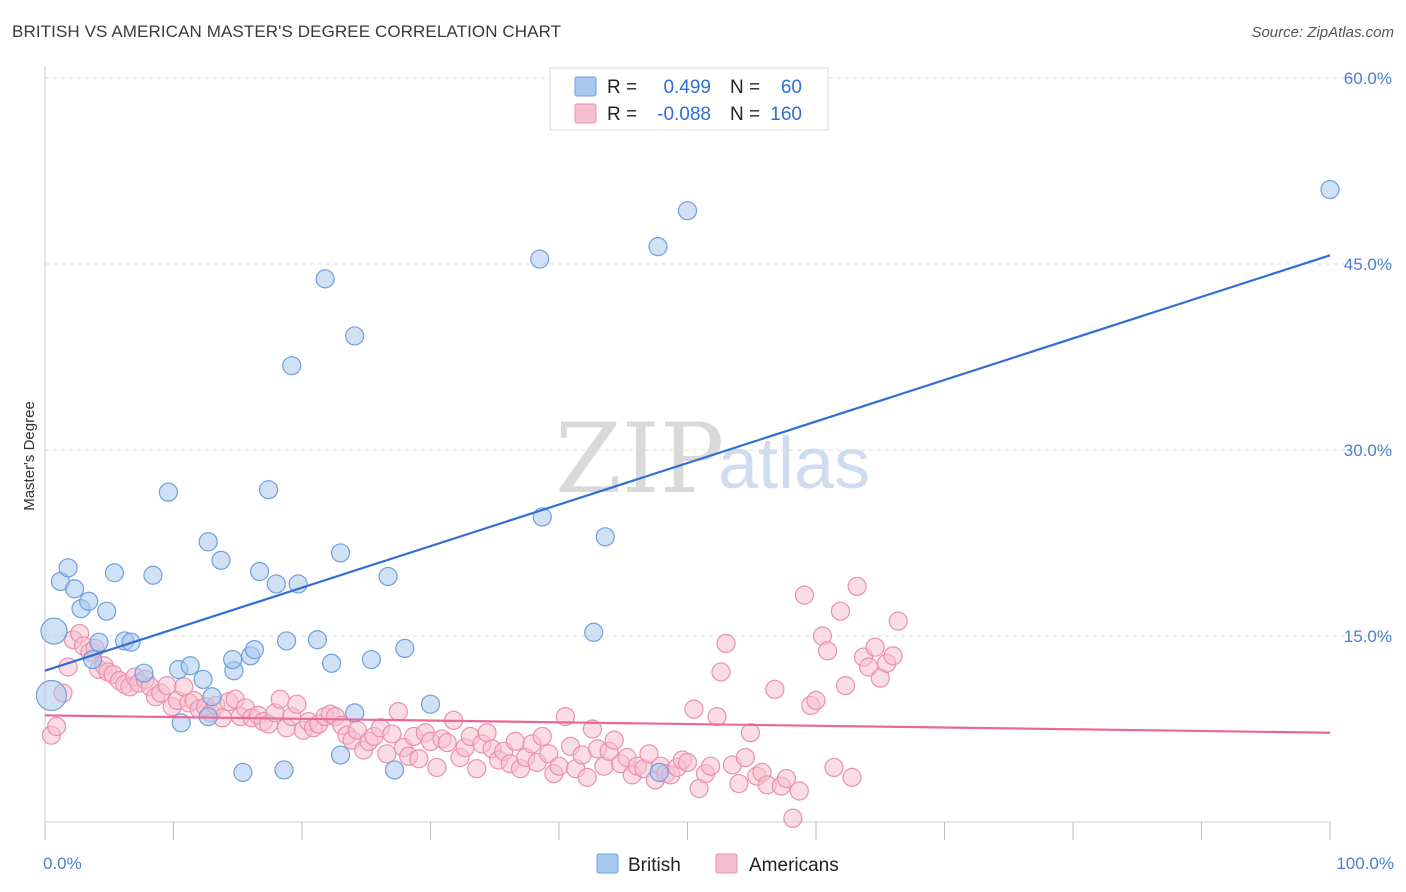  I want to click on americans-r-value: -0.088, so click(684, 114).